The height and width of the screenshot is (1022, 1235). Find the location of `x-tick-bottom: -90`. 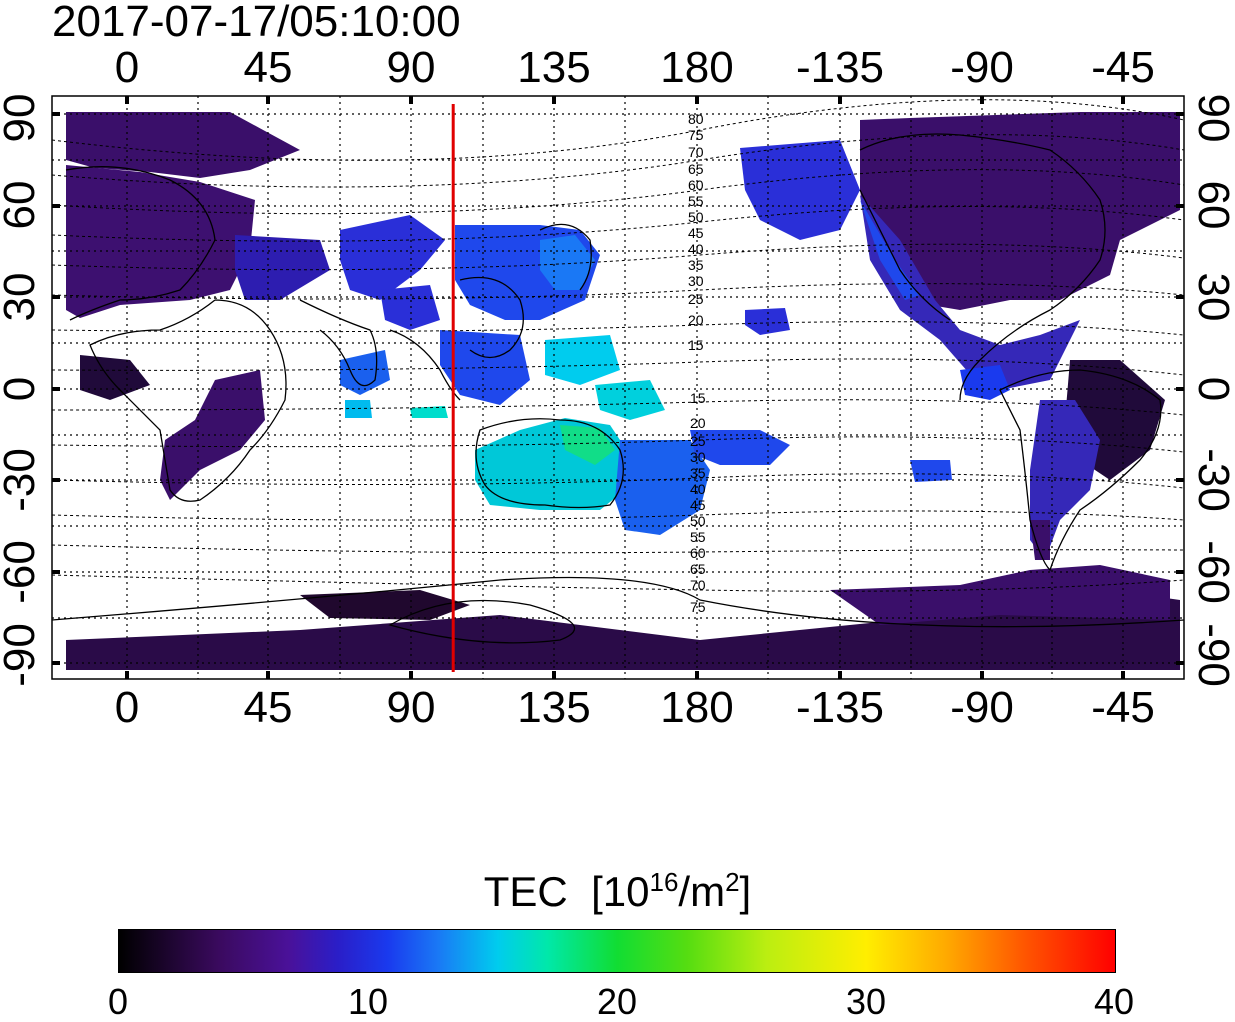

x-tick-bottom: -90 is located at coordinates (982, 707).